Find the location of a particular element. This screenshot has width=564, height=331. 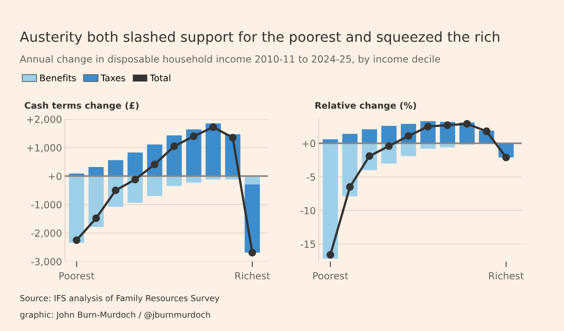

y-axis-title: Cash terms change (£) is located at coordinates (81, 106).